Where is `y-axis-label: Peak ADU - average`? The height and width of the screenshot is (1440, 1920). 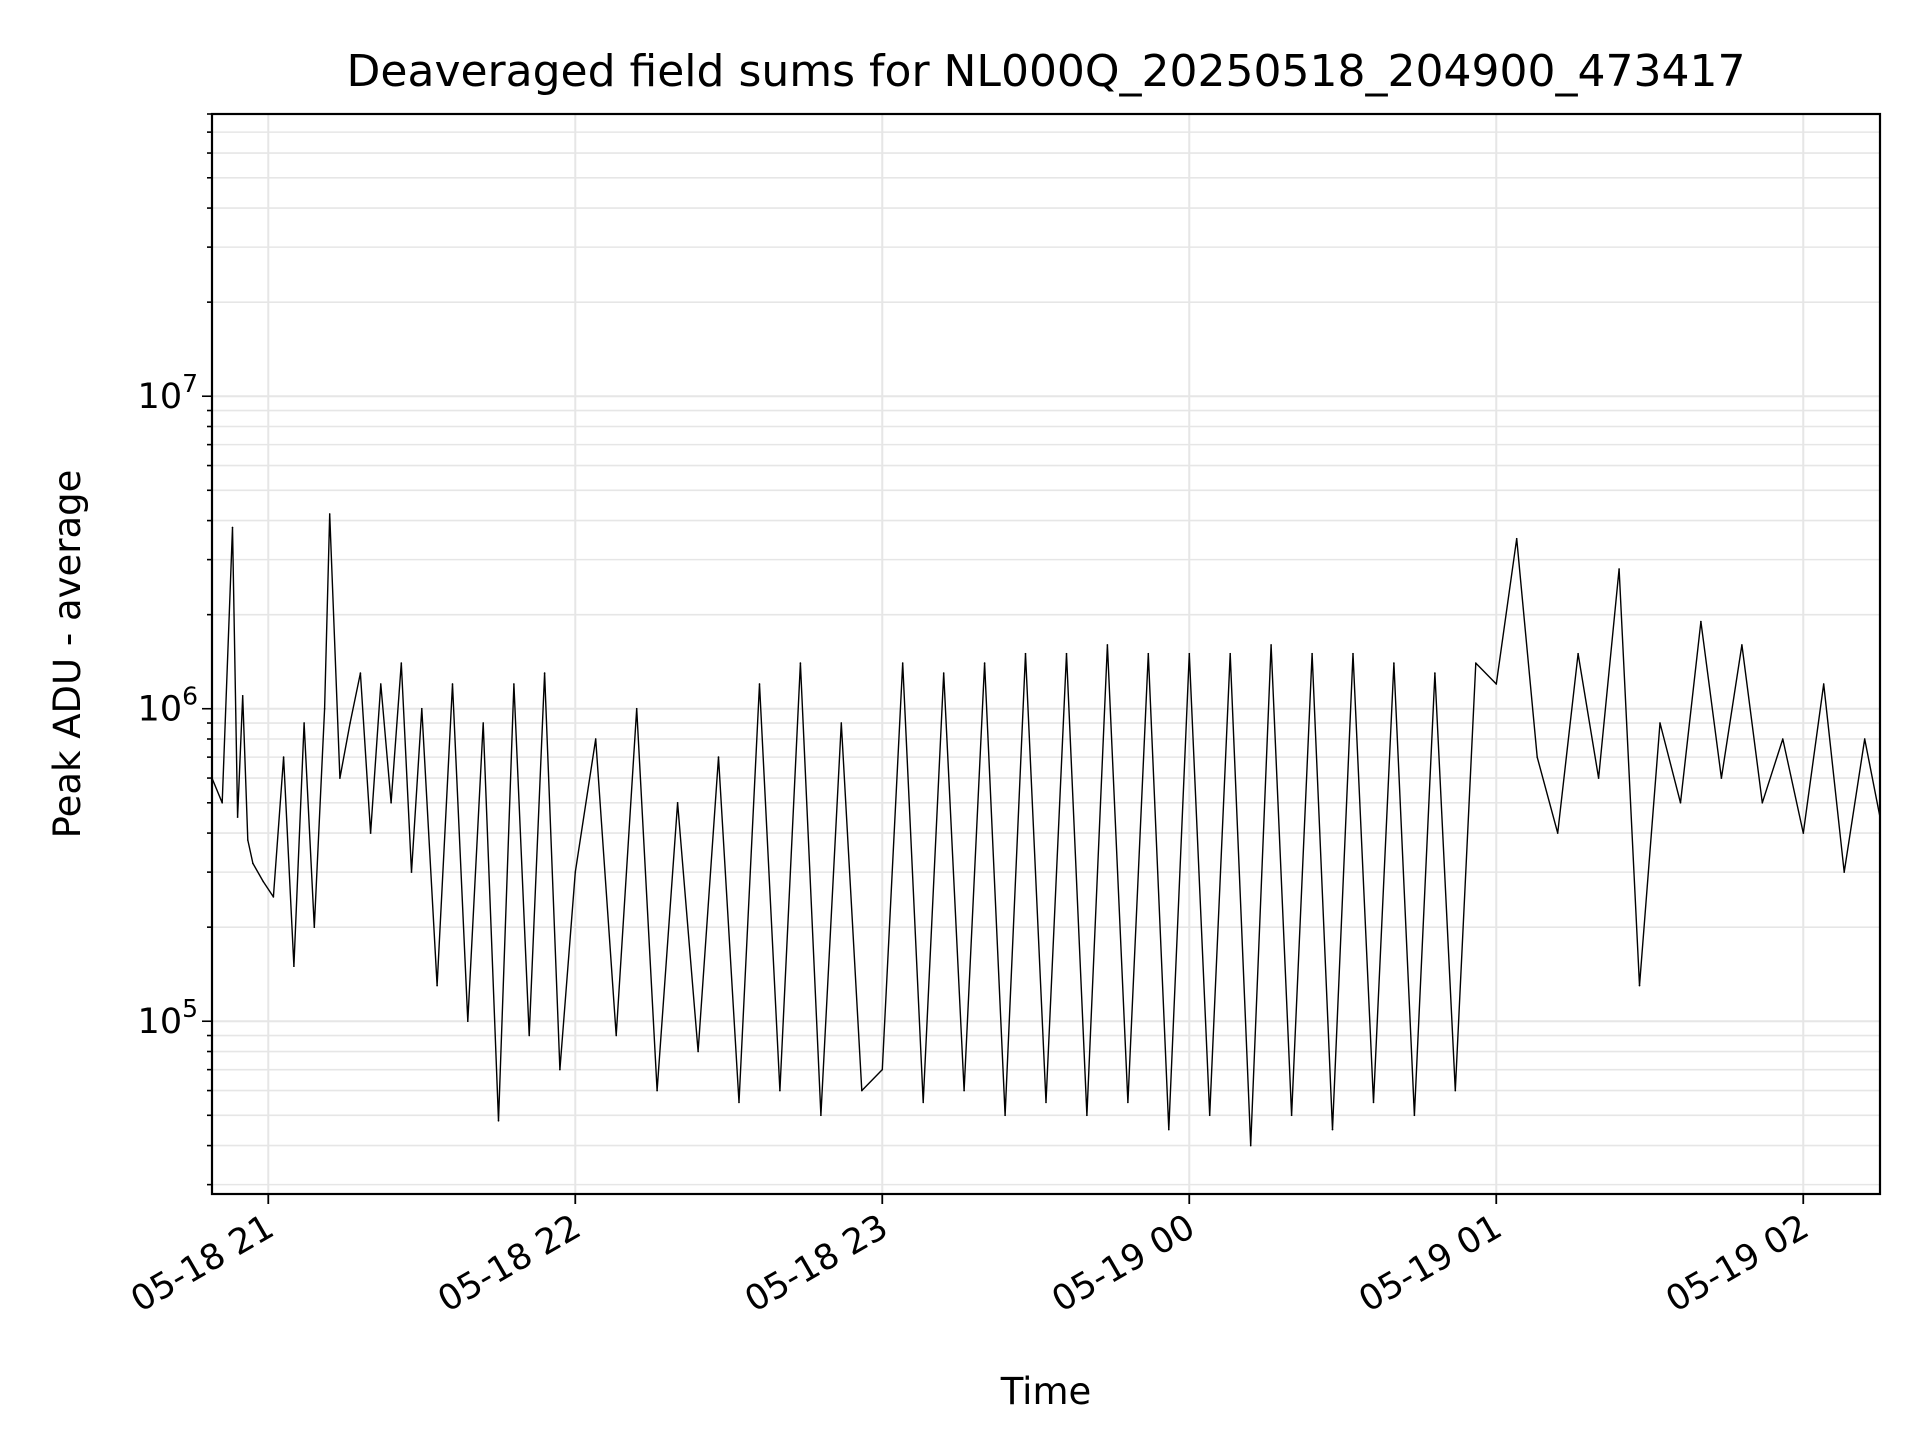
y-axis-label: Peak ADU - average is located at coordinates (67, 654).